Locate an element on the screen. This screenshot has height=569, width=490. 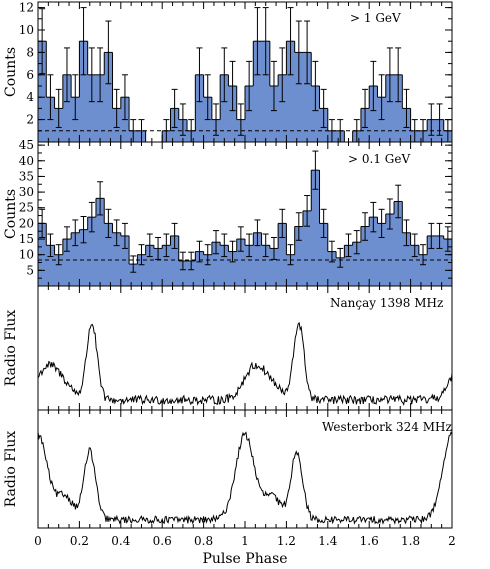
panel-label: Westerbork 324 MHz is located at coordinates (387, 427).